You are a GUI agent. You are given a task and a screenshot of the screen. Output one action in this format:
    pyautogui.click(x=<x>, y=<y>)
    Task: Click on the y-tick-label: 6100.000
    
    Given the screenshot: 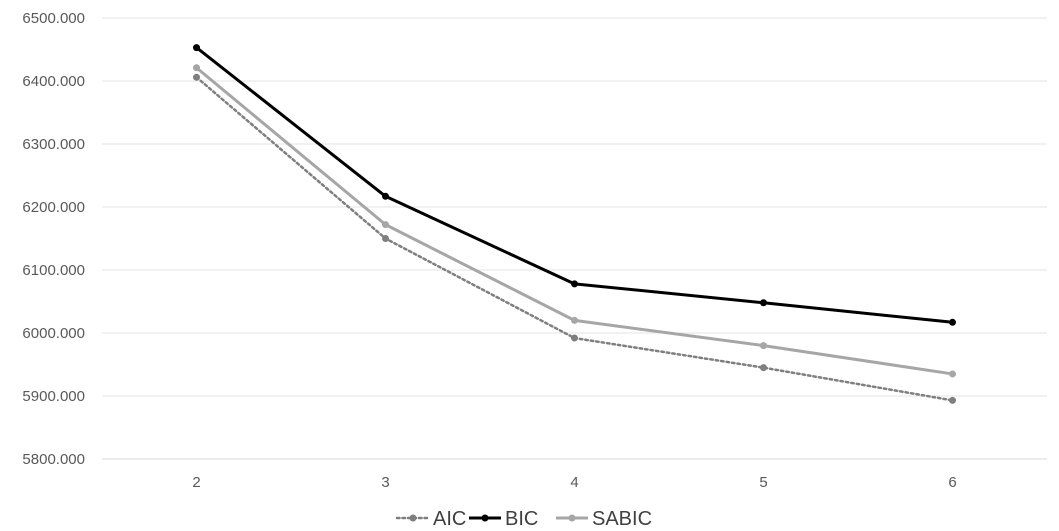 What is the action you would take?
    pyautogui.click(x=53, y=270)
    